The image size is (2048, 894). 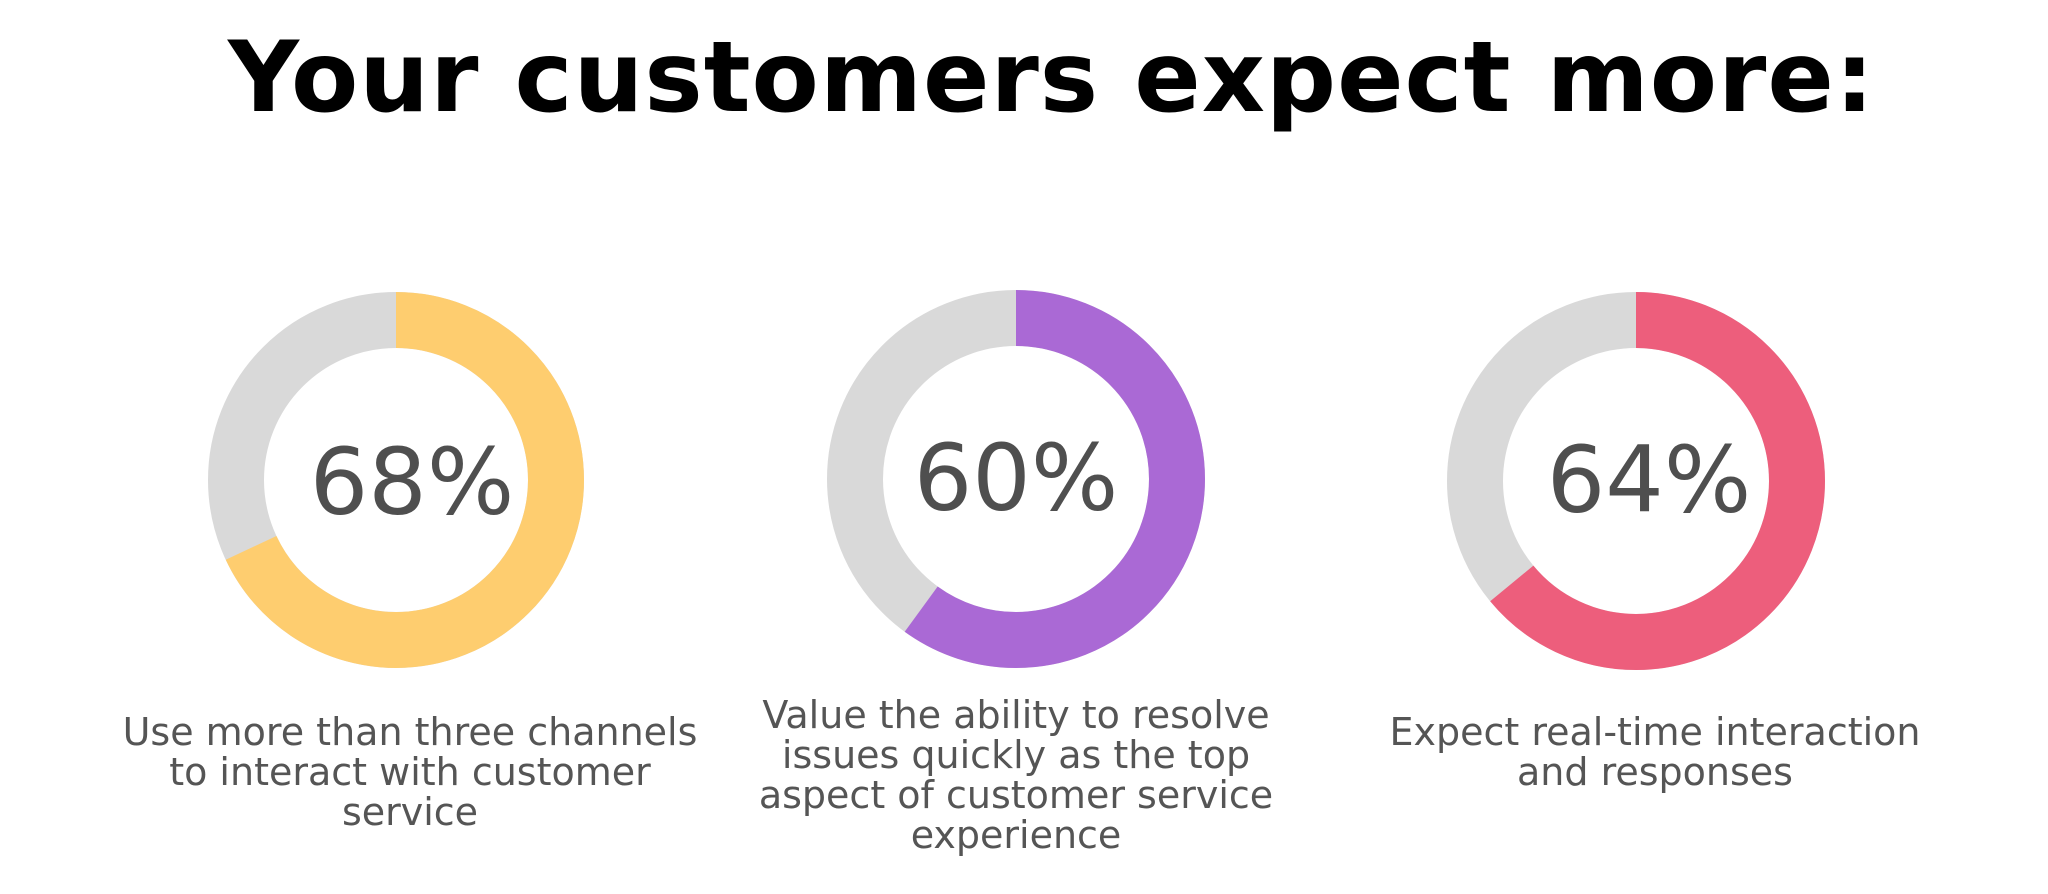 What do you see at coordinates (1649, 480) in the screenshot?
I see `donut-percent-label: 64%` at bounding box center [1649, 480].